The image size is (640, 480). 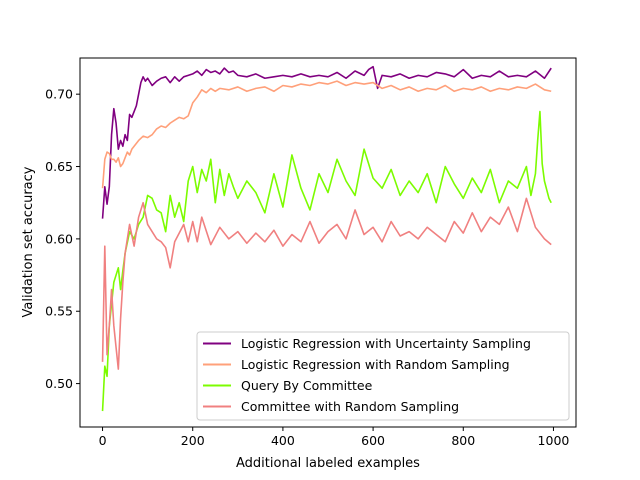 I want to click on x-tick-label: 0, so click(x=103, y=440).